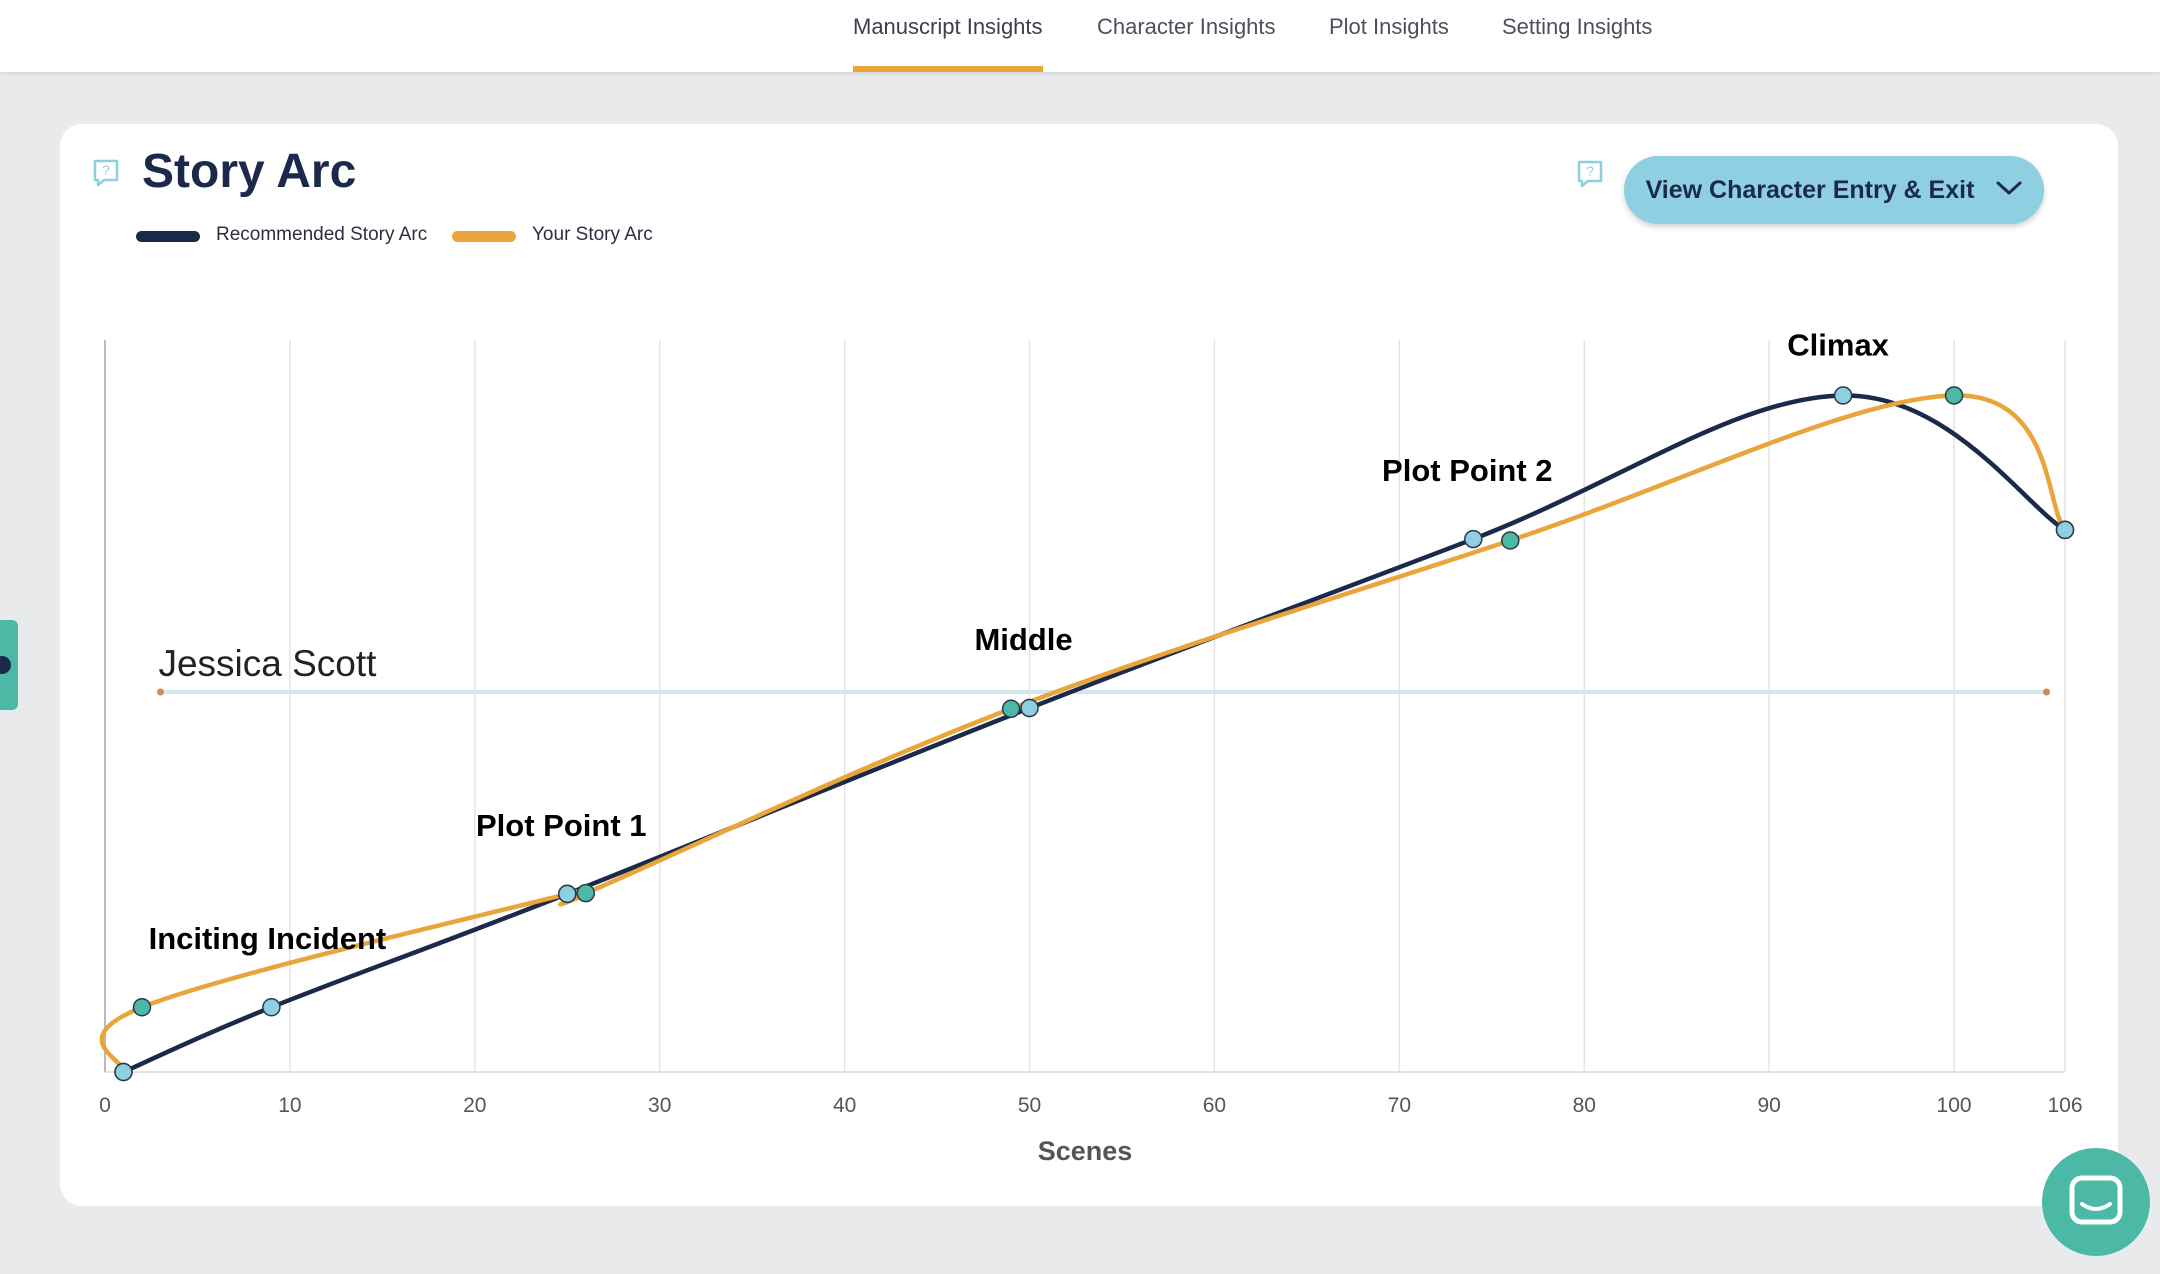 The height and width of the screenshot is (1274, 2160). Describe the element at coordinates (105, 1105) in the screenshot. I see `x-tick-label: 0` at that location.